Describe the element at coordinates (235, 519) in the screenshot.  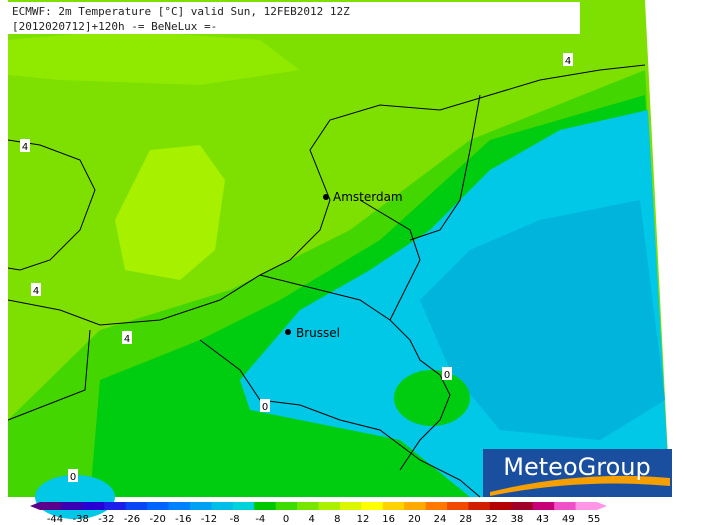
I see `legend-label: -8` at that location.